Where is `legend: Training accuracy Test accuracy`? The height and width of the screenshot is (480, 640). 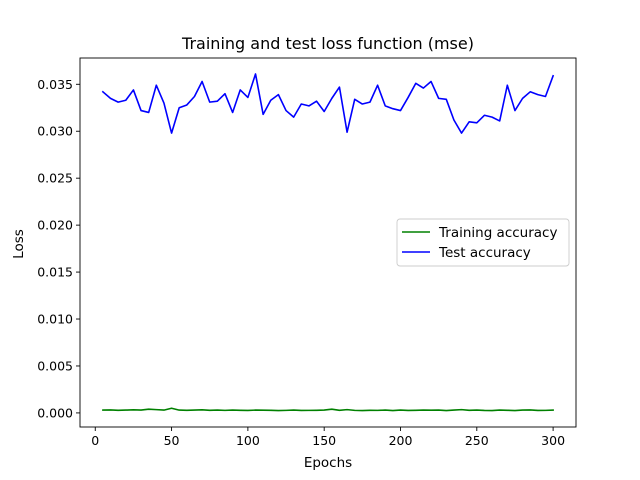
legend: Training accuracy Test accuracy is located at coordinates (483, 242).